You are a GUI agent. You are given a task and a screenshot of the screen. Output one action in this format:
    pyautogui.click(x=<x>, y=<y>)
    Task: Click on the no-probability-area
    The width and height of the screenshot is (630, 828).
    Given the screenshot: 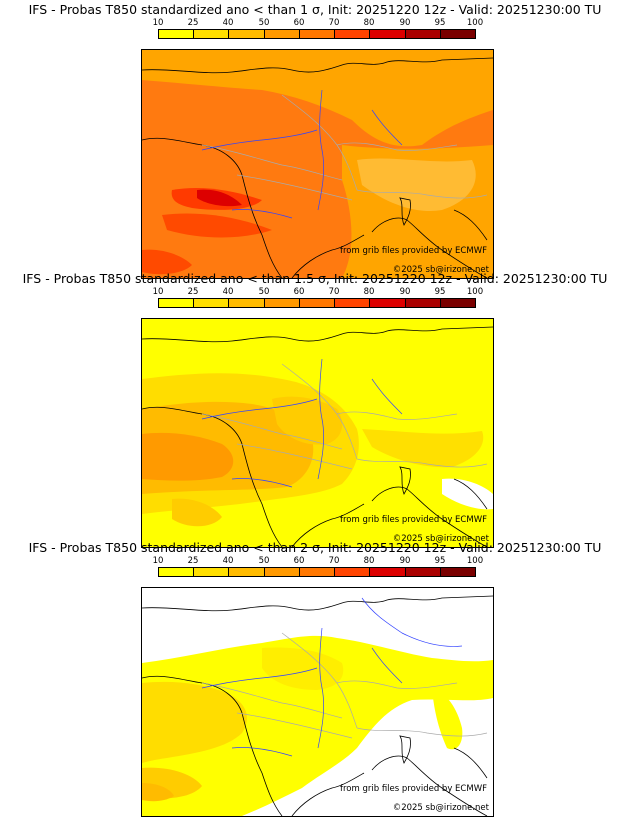 What is the action you would take?
    pyautogui.click(x=467, y=494)
    